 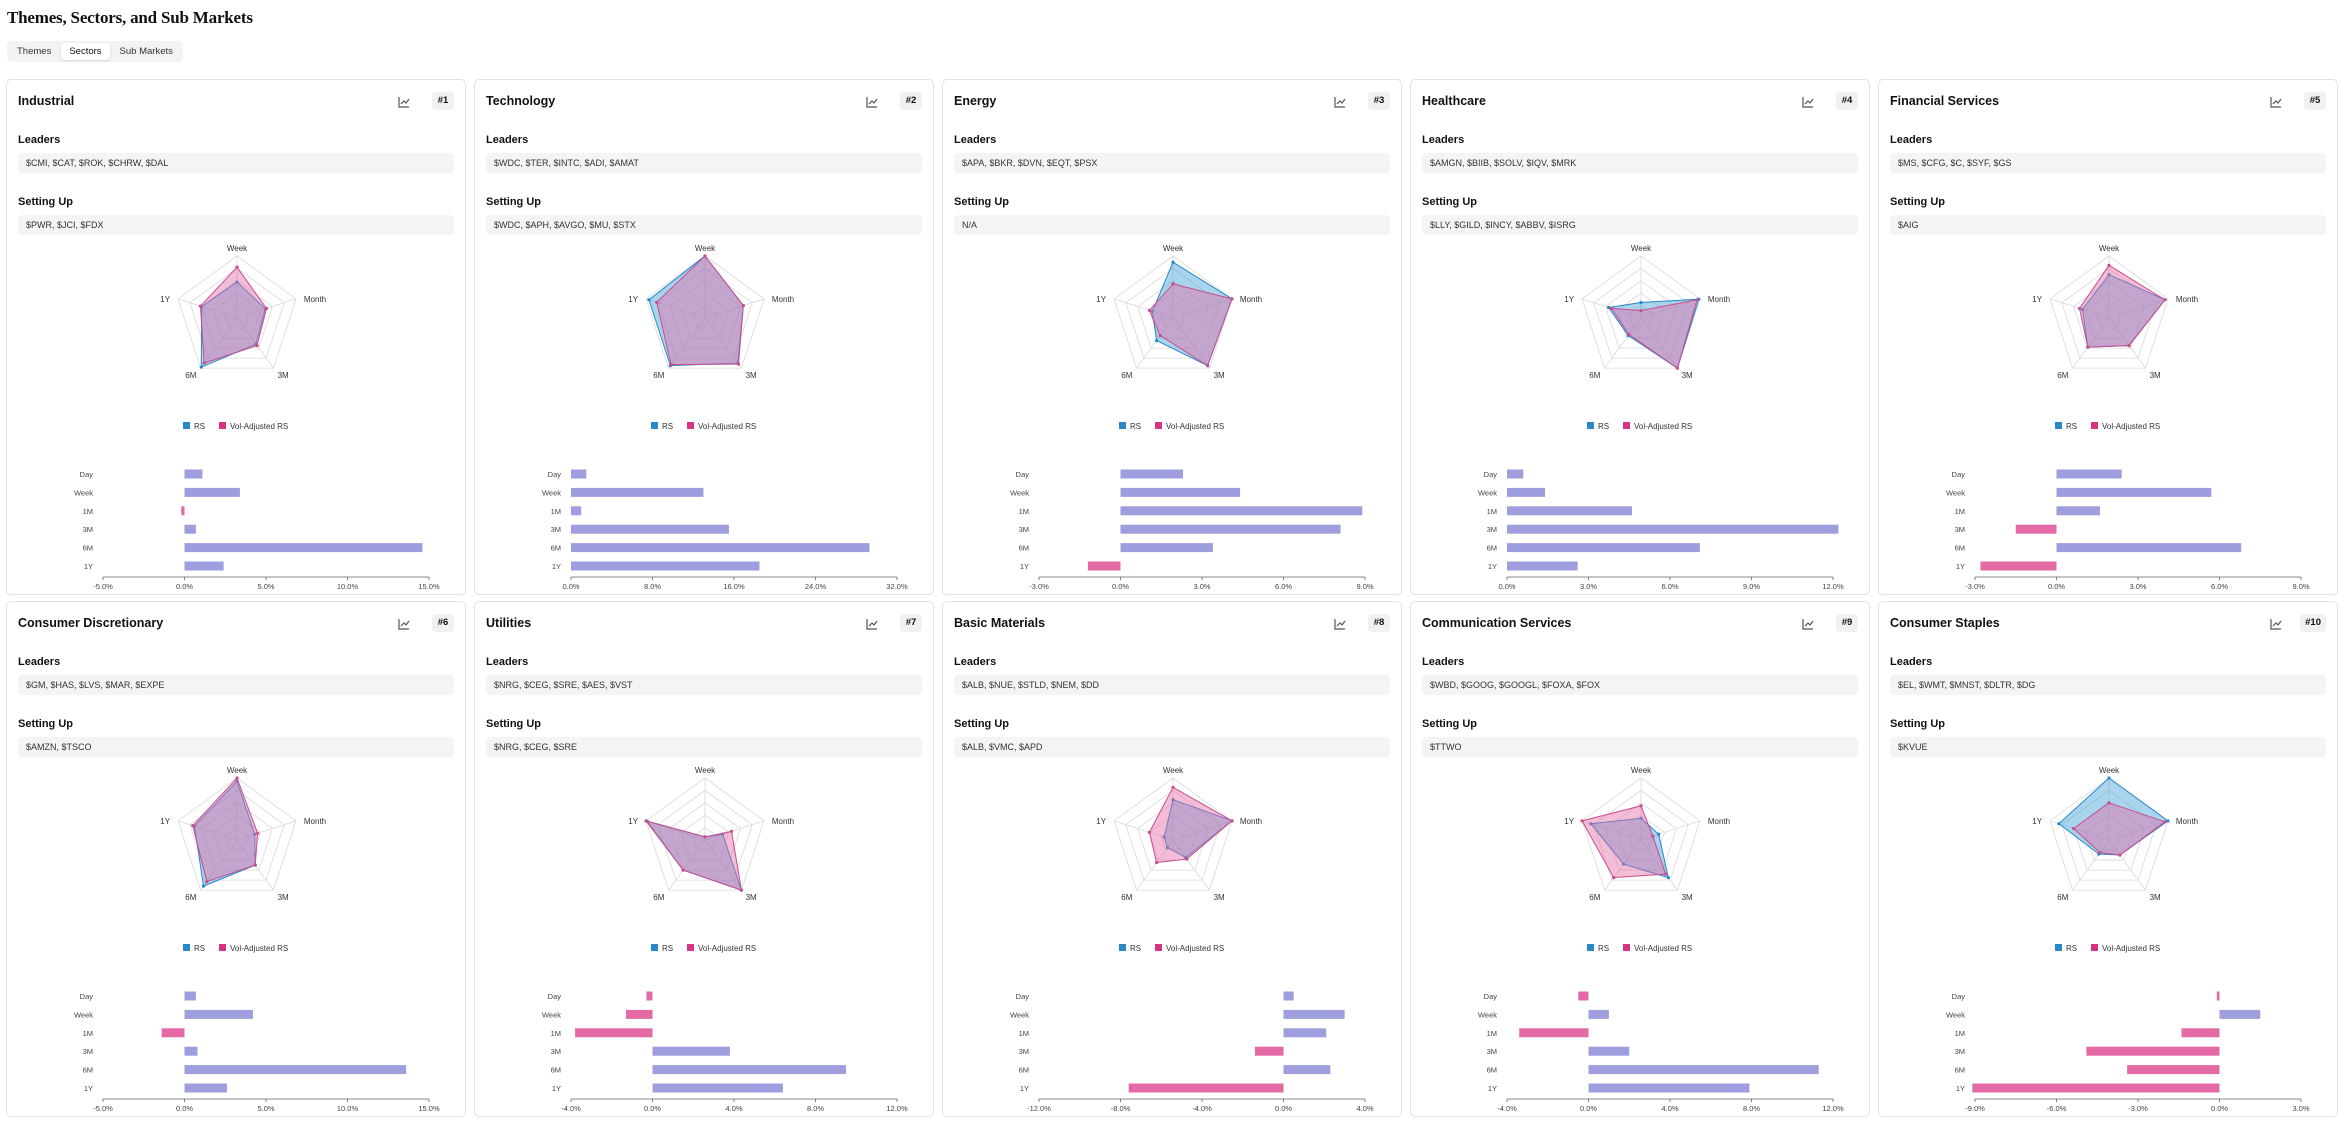 What do you see at coordinates (184, 586) in the screenshot?
I see `bar-axis-tick-label: 0.0%` at bounding box center [184, 586].